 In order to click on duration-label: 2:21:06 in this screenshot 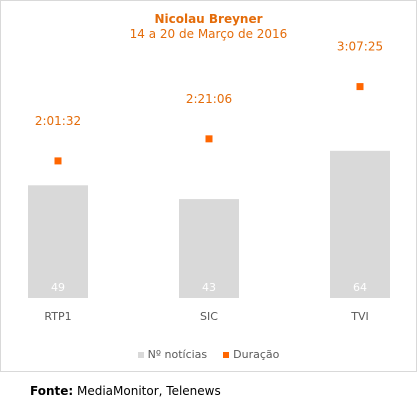, I will do `click(209, 99)`.